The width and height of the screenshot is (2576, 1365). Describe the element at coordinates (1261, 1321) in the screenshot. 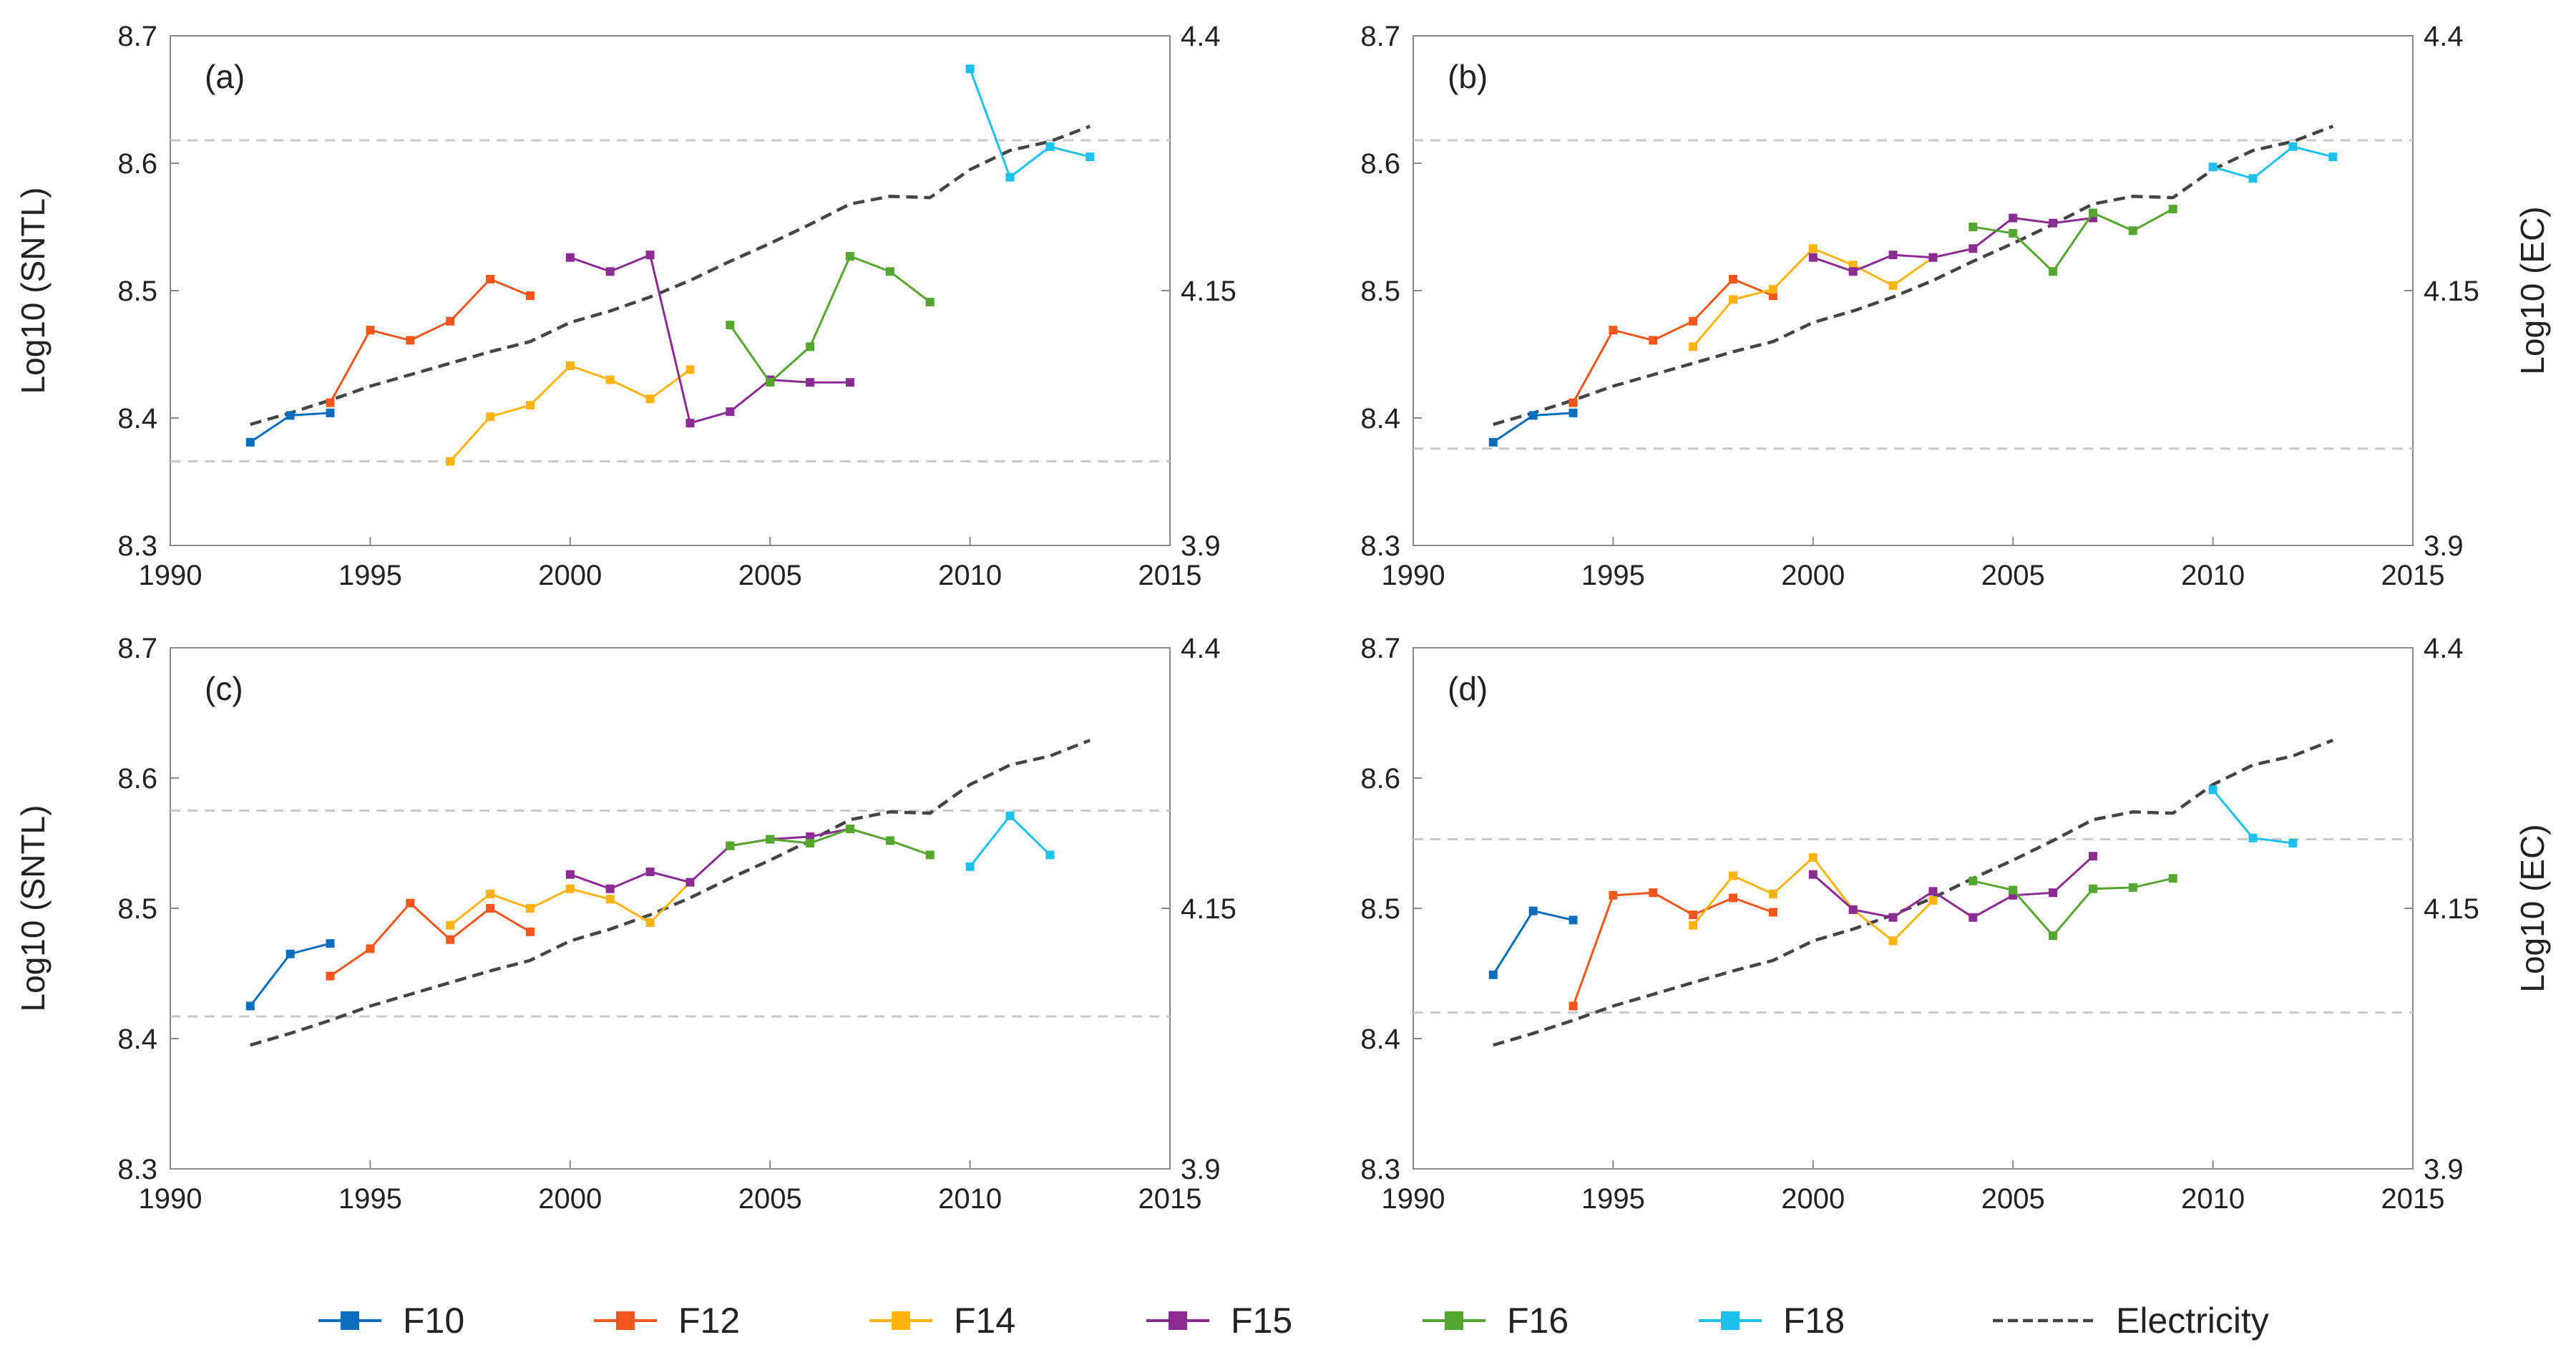

I see `legend-label: F15` at that location.